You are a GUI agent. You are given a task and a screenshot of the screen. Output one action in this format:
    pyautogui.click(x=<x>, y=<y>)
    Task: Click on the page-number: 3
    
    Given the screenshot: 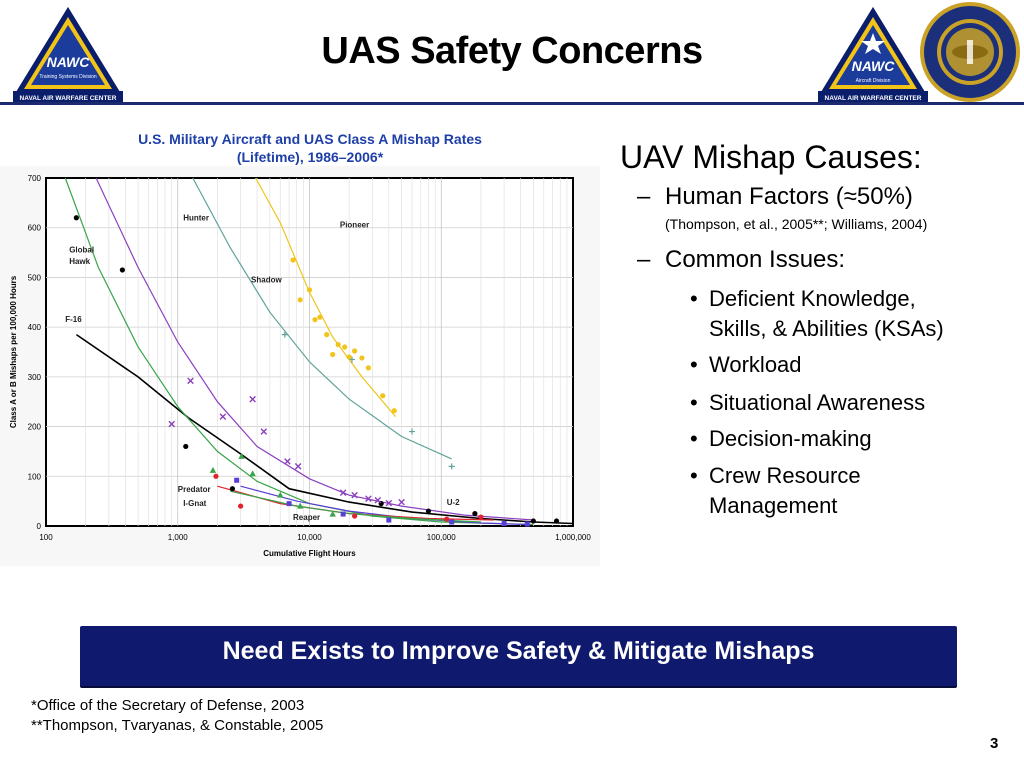 What is the action you would take?
    pyautogui.click(x=994, y=743)
    